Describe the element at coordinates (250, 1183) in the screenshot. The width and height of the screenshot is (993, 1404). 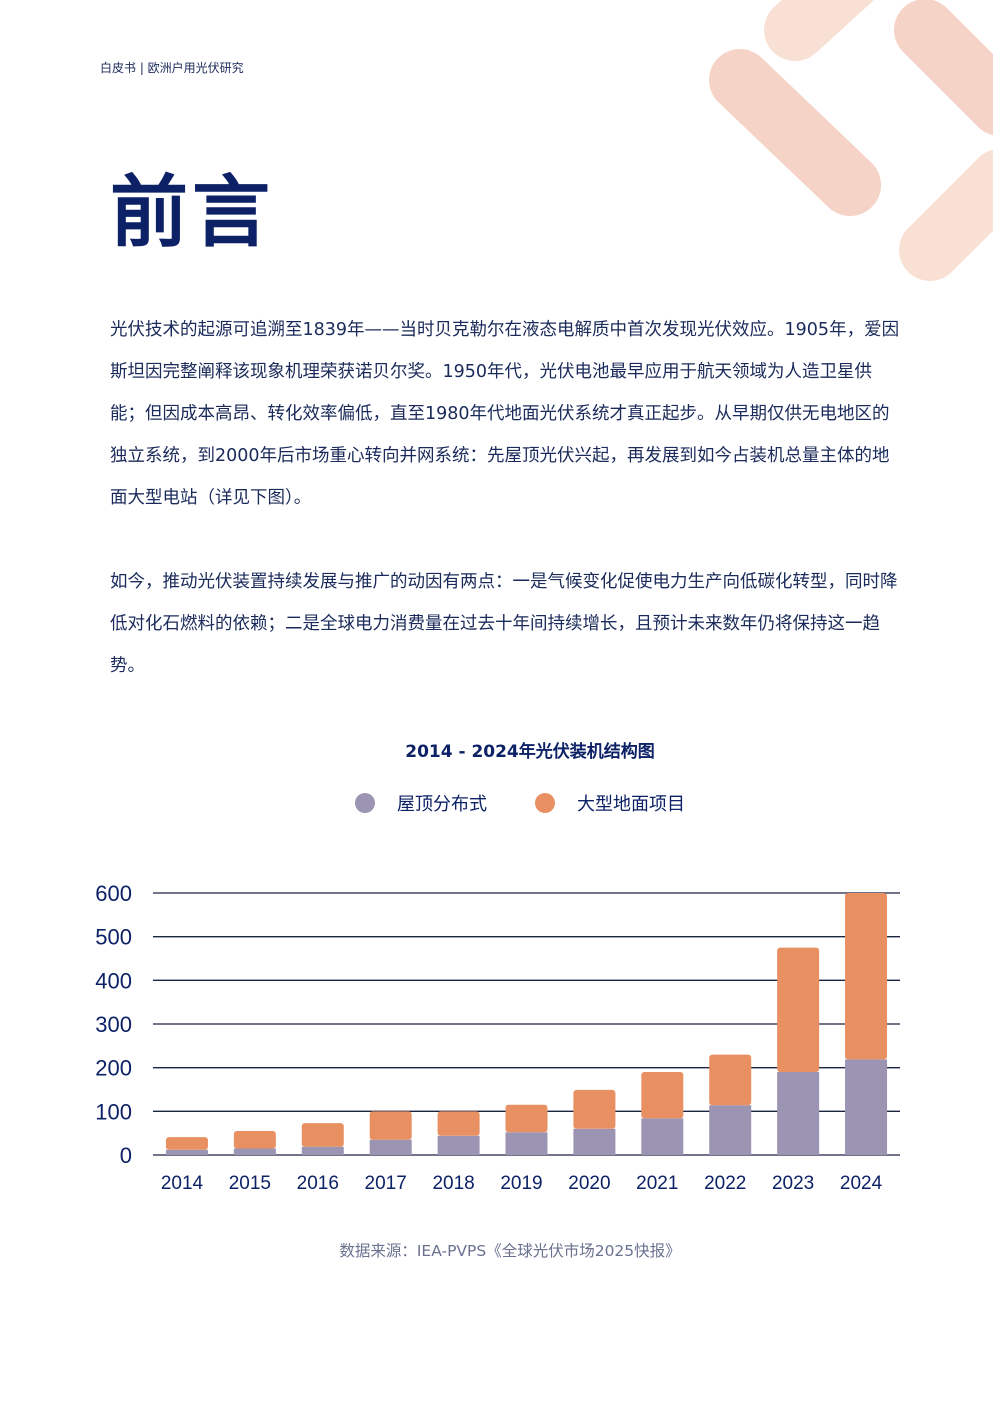
I see `x-tick-label: 2015` at that location.